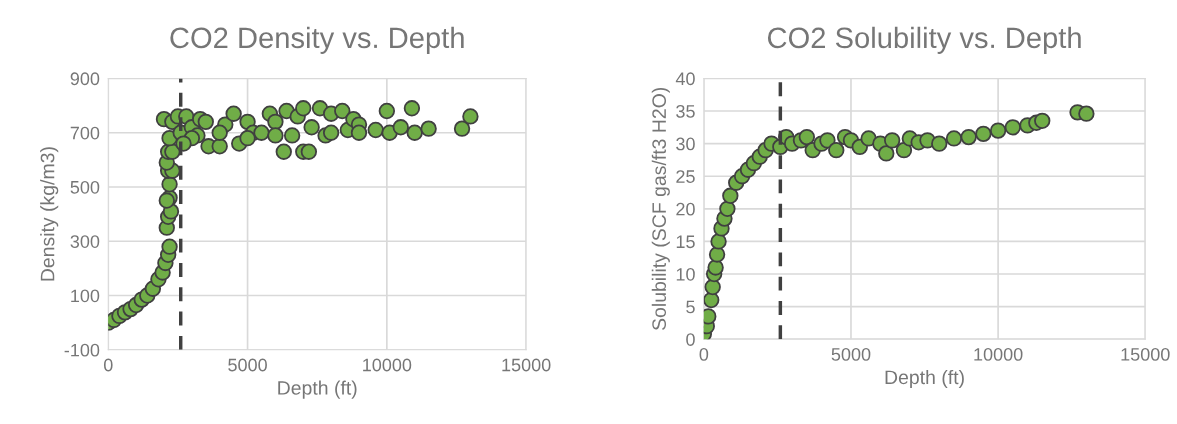  Describe the element at coordinates (49, 214) in the screenshot. I see `y-axis-title: Density (kg/m3)` at that location.